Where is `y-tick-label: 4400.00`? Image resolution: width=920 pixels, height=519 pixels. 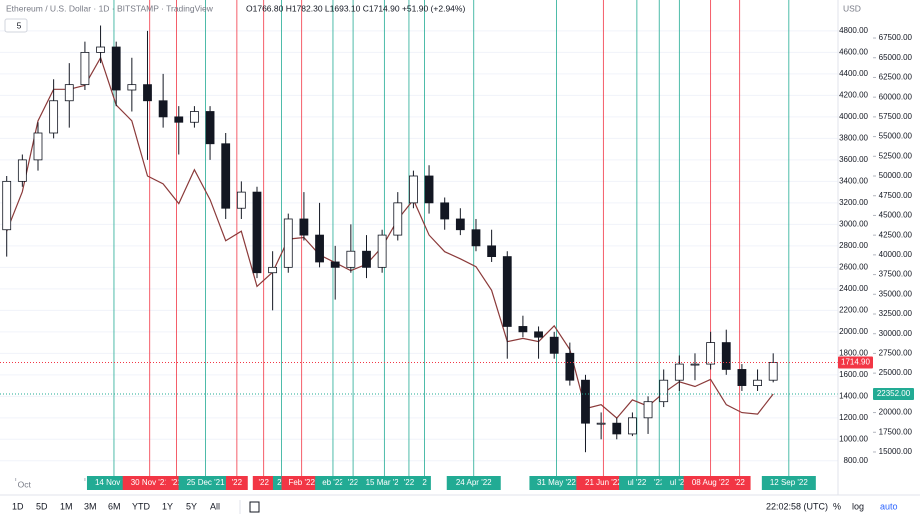
y-tick-label: 4400.00 is located at coordinates (853, 73).